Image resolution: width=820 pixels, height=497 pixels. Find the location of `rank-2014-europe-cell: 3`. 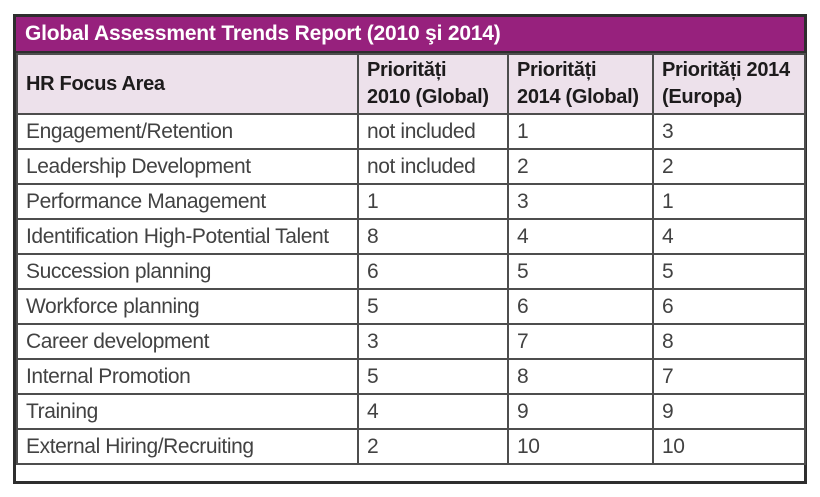

rank-2014-europe-cell: 3 is located at coordinates (729, 131).